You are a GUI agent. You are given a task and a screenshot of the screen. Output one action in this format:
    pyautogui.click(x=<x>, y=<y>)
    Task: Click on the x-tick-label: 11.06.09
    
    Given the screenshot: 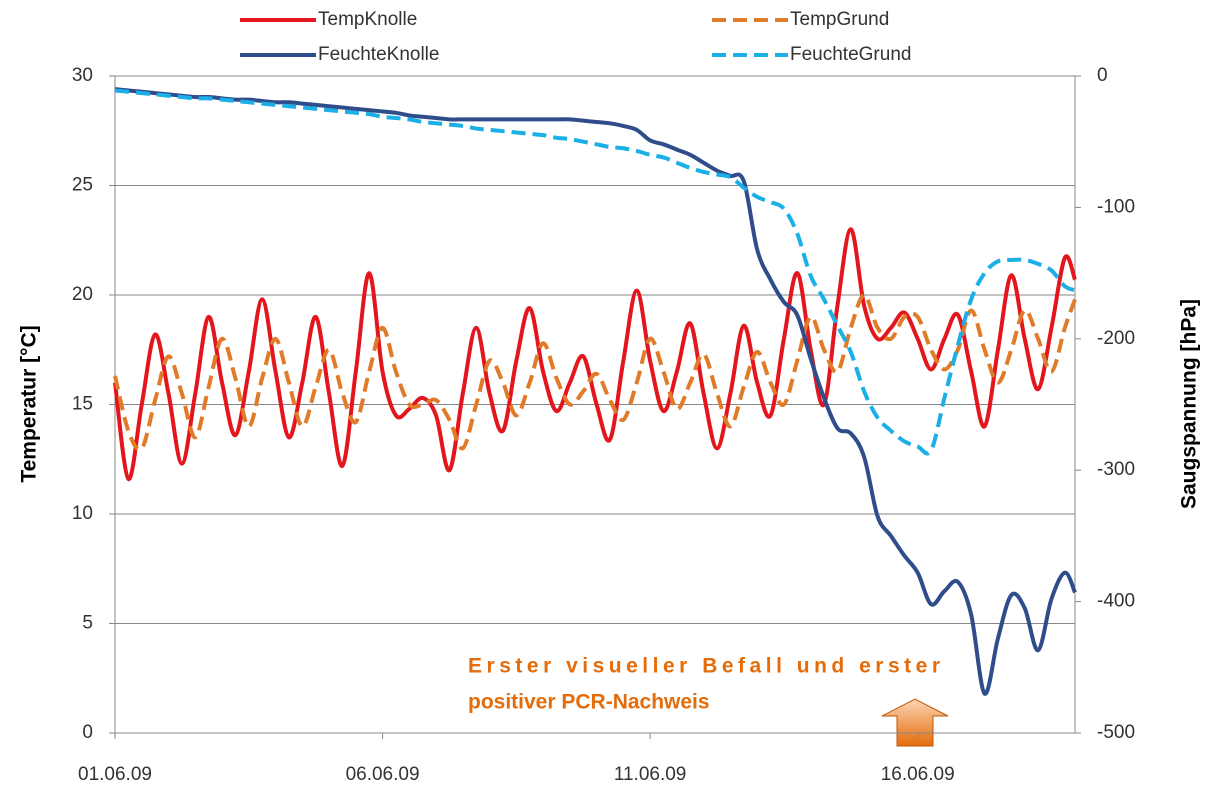 What is the action you would take?
    pyautogui.click(x=650, y=774)
    